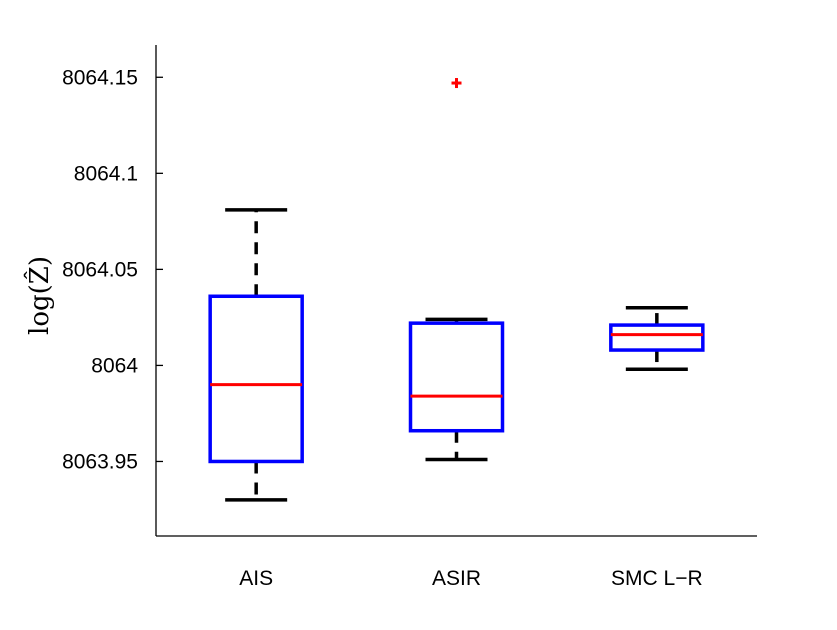 This screenshot has width=837, height=630. Describe the element at coordinates (256, 578) in the screenshot. I see `x-tick-label: AIS` at that location.